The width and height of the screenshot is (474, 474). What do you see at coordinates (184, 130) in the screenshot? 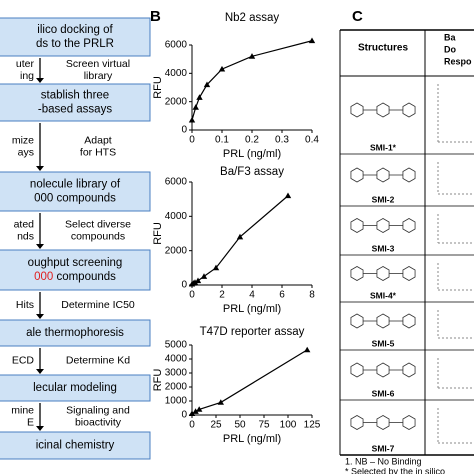
I see `y-tick-label: 0` at bounding box center [184, 130].